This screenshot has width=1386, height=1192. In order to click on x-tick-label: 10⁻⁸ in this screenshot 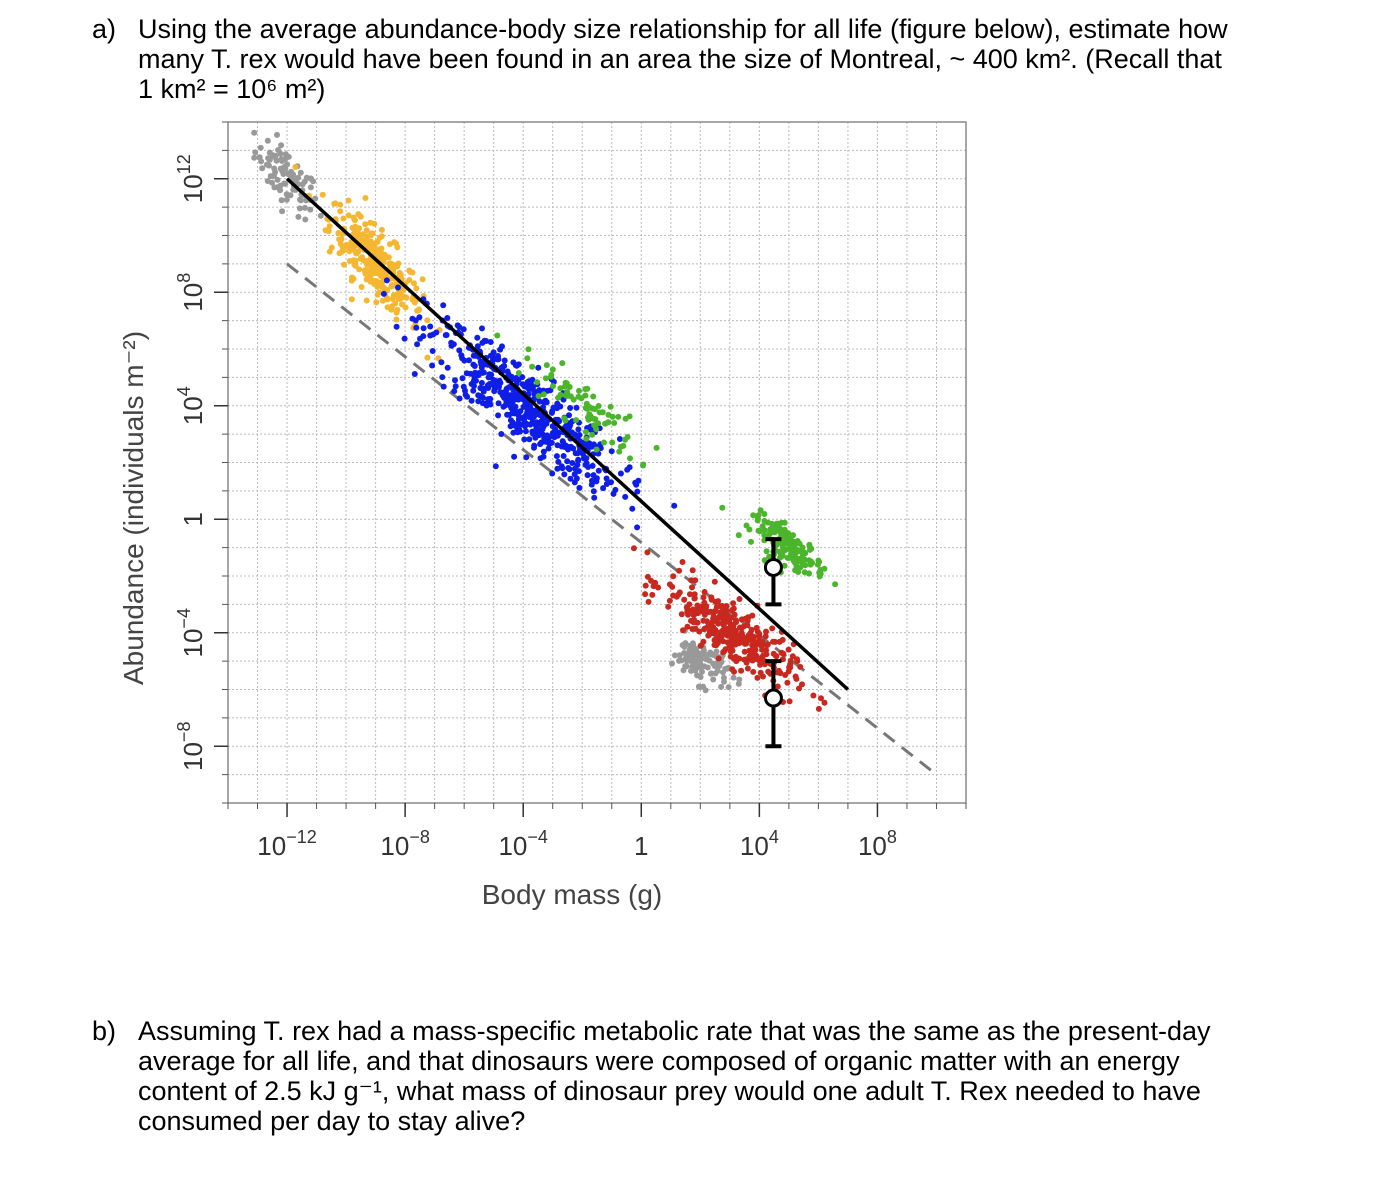, I will do `click(404, 844)`.